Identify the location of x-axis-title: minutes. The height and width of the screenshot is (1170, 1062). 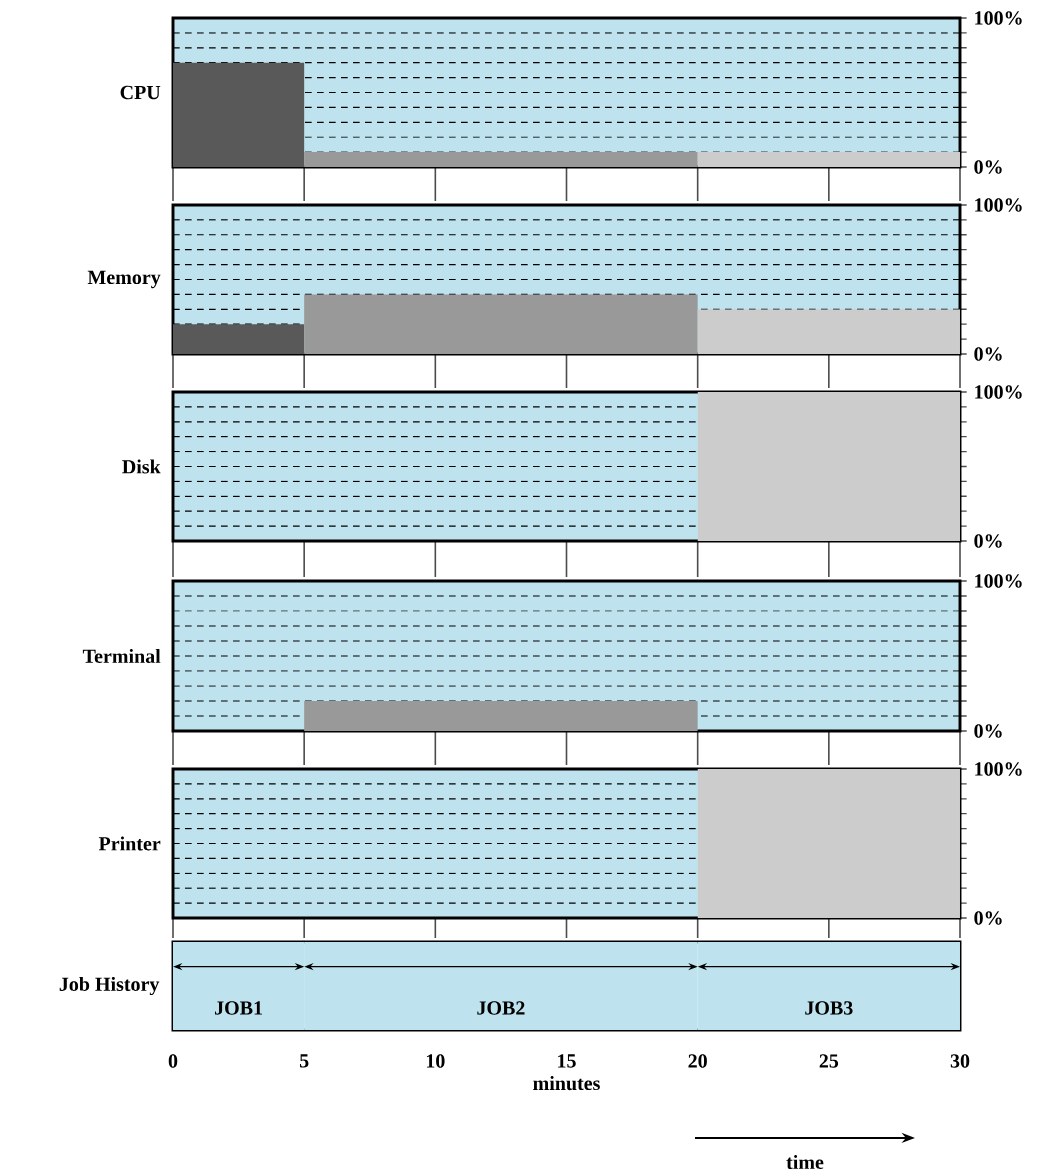
(566, 1083).